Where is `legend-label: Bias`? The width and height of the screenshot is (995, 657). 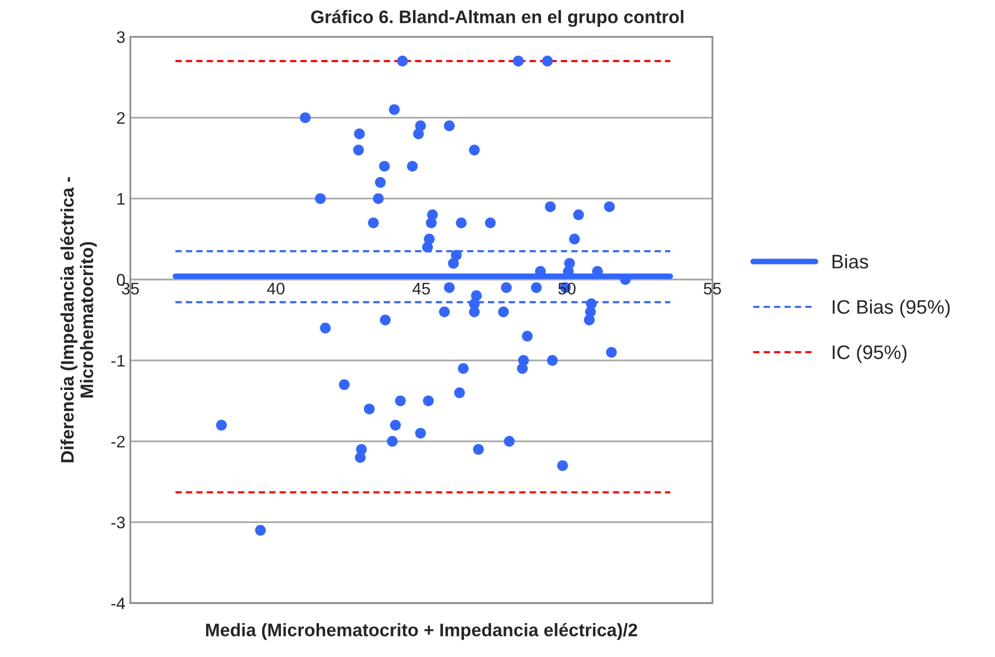 legend-label: Bias is located at coordinates (850, 261).